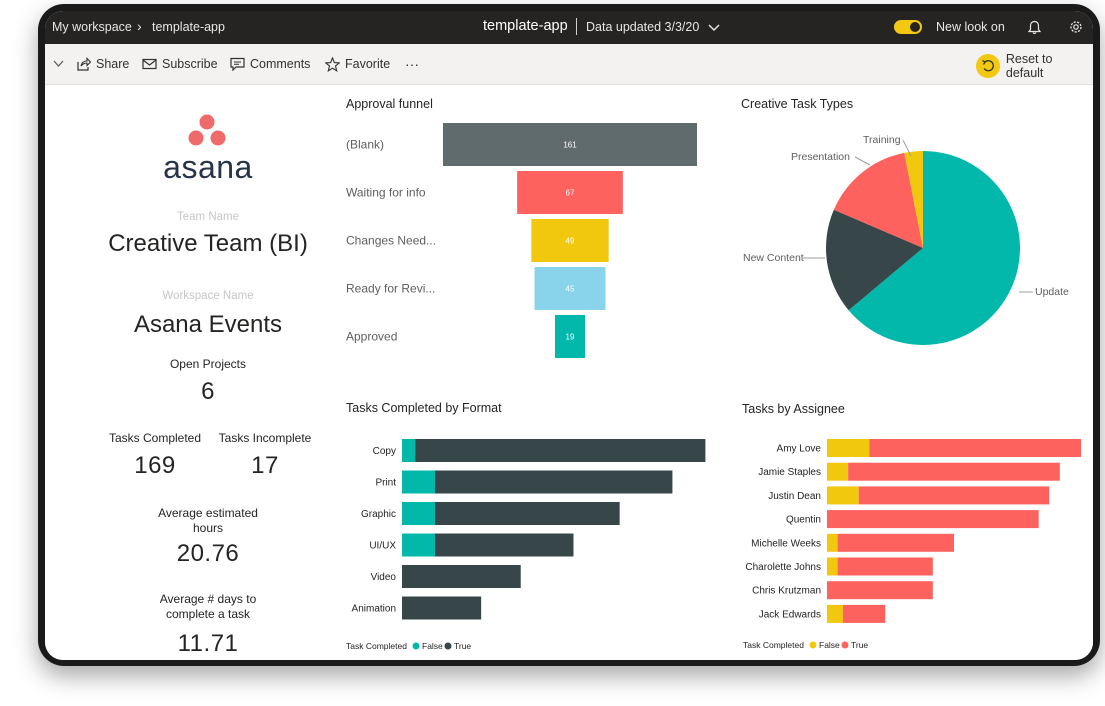  I want to click on subscribe-button: Subscribe, so click(180, 64).